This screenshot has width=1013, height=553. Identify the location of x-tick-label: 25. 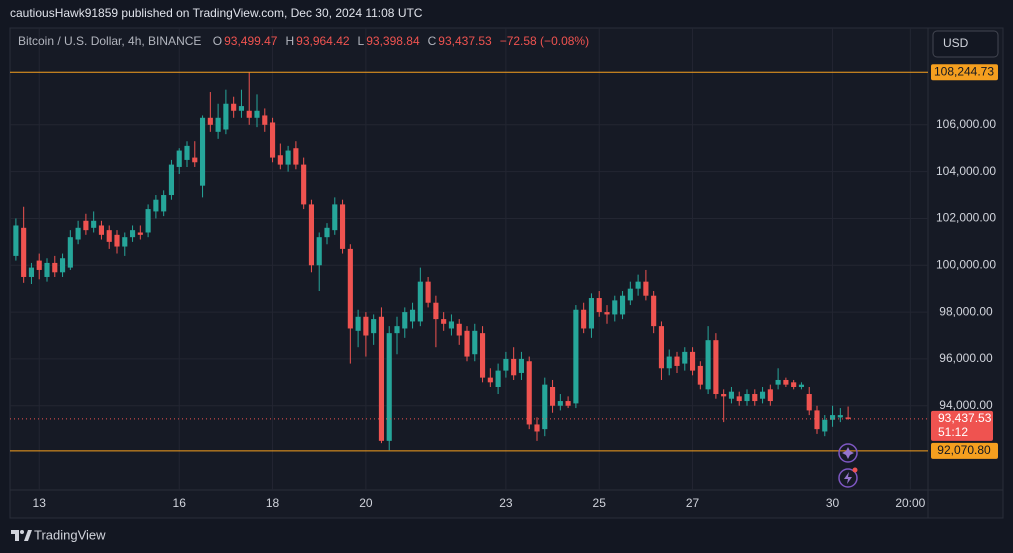
(600, 503).